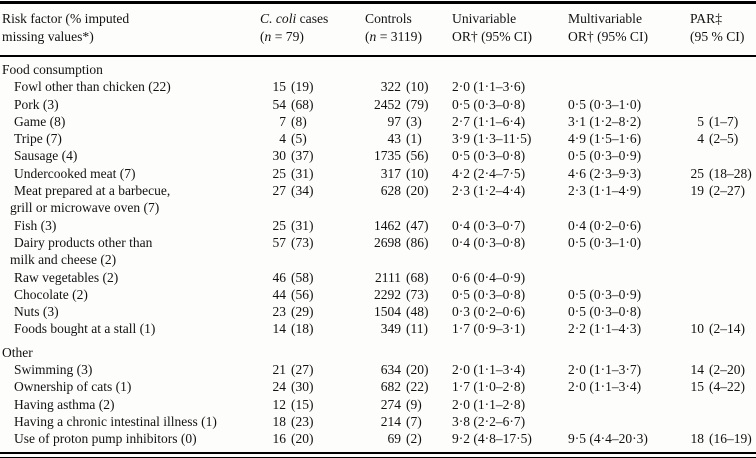 The height and width of the screenshot is (458, 756). Describe the element at coordinates (404, 121) in the screenshot. I see `cell-controls: 97 (3)` at that location.